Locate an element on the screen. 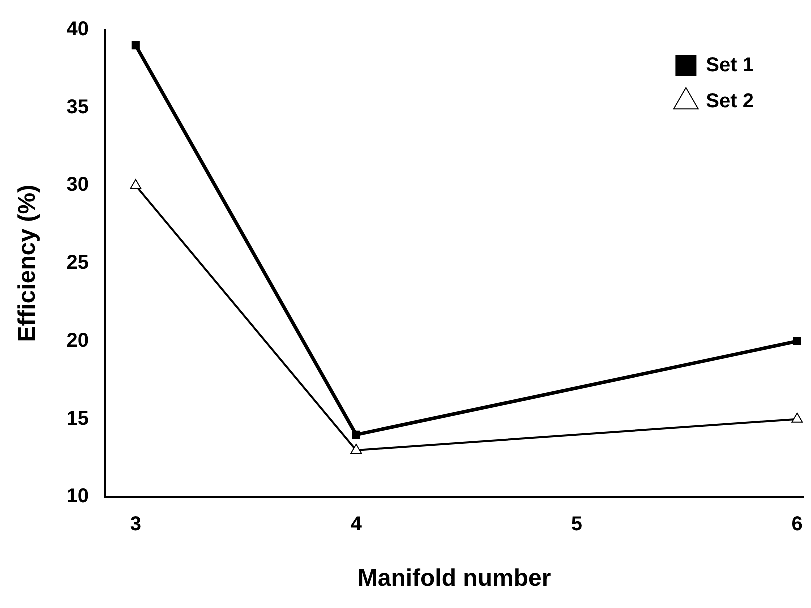 This screenshot has height=608, width=811. x-tick-label: 4 is located at coordinates (356, 525).